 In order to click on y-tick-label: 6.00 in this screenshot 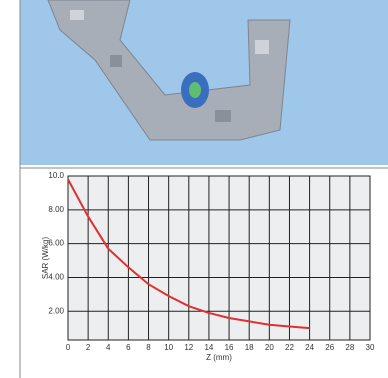, I will do `click(56, 243)`.